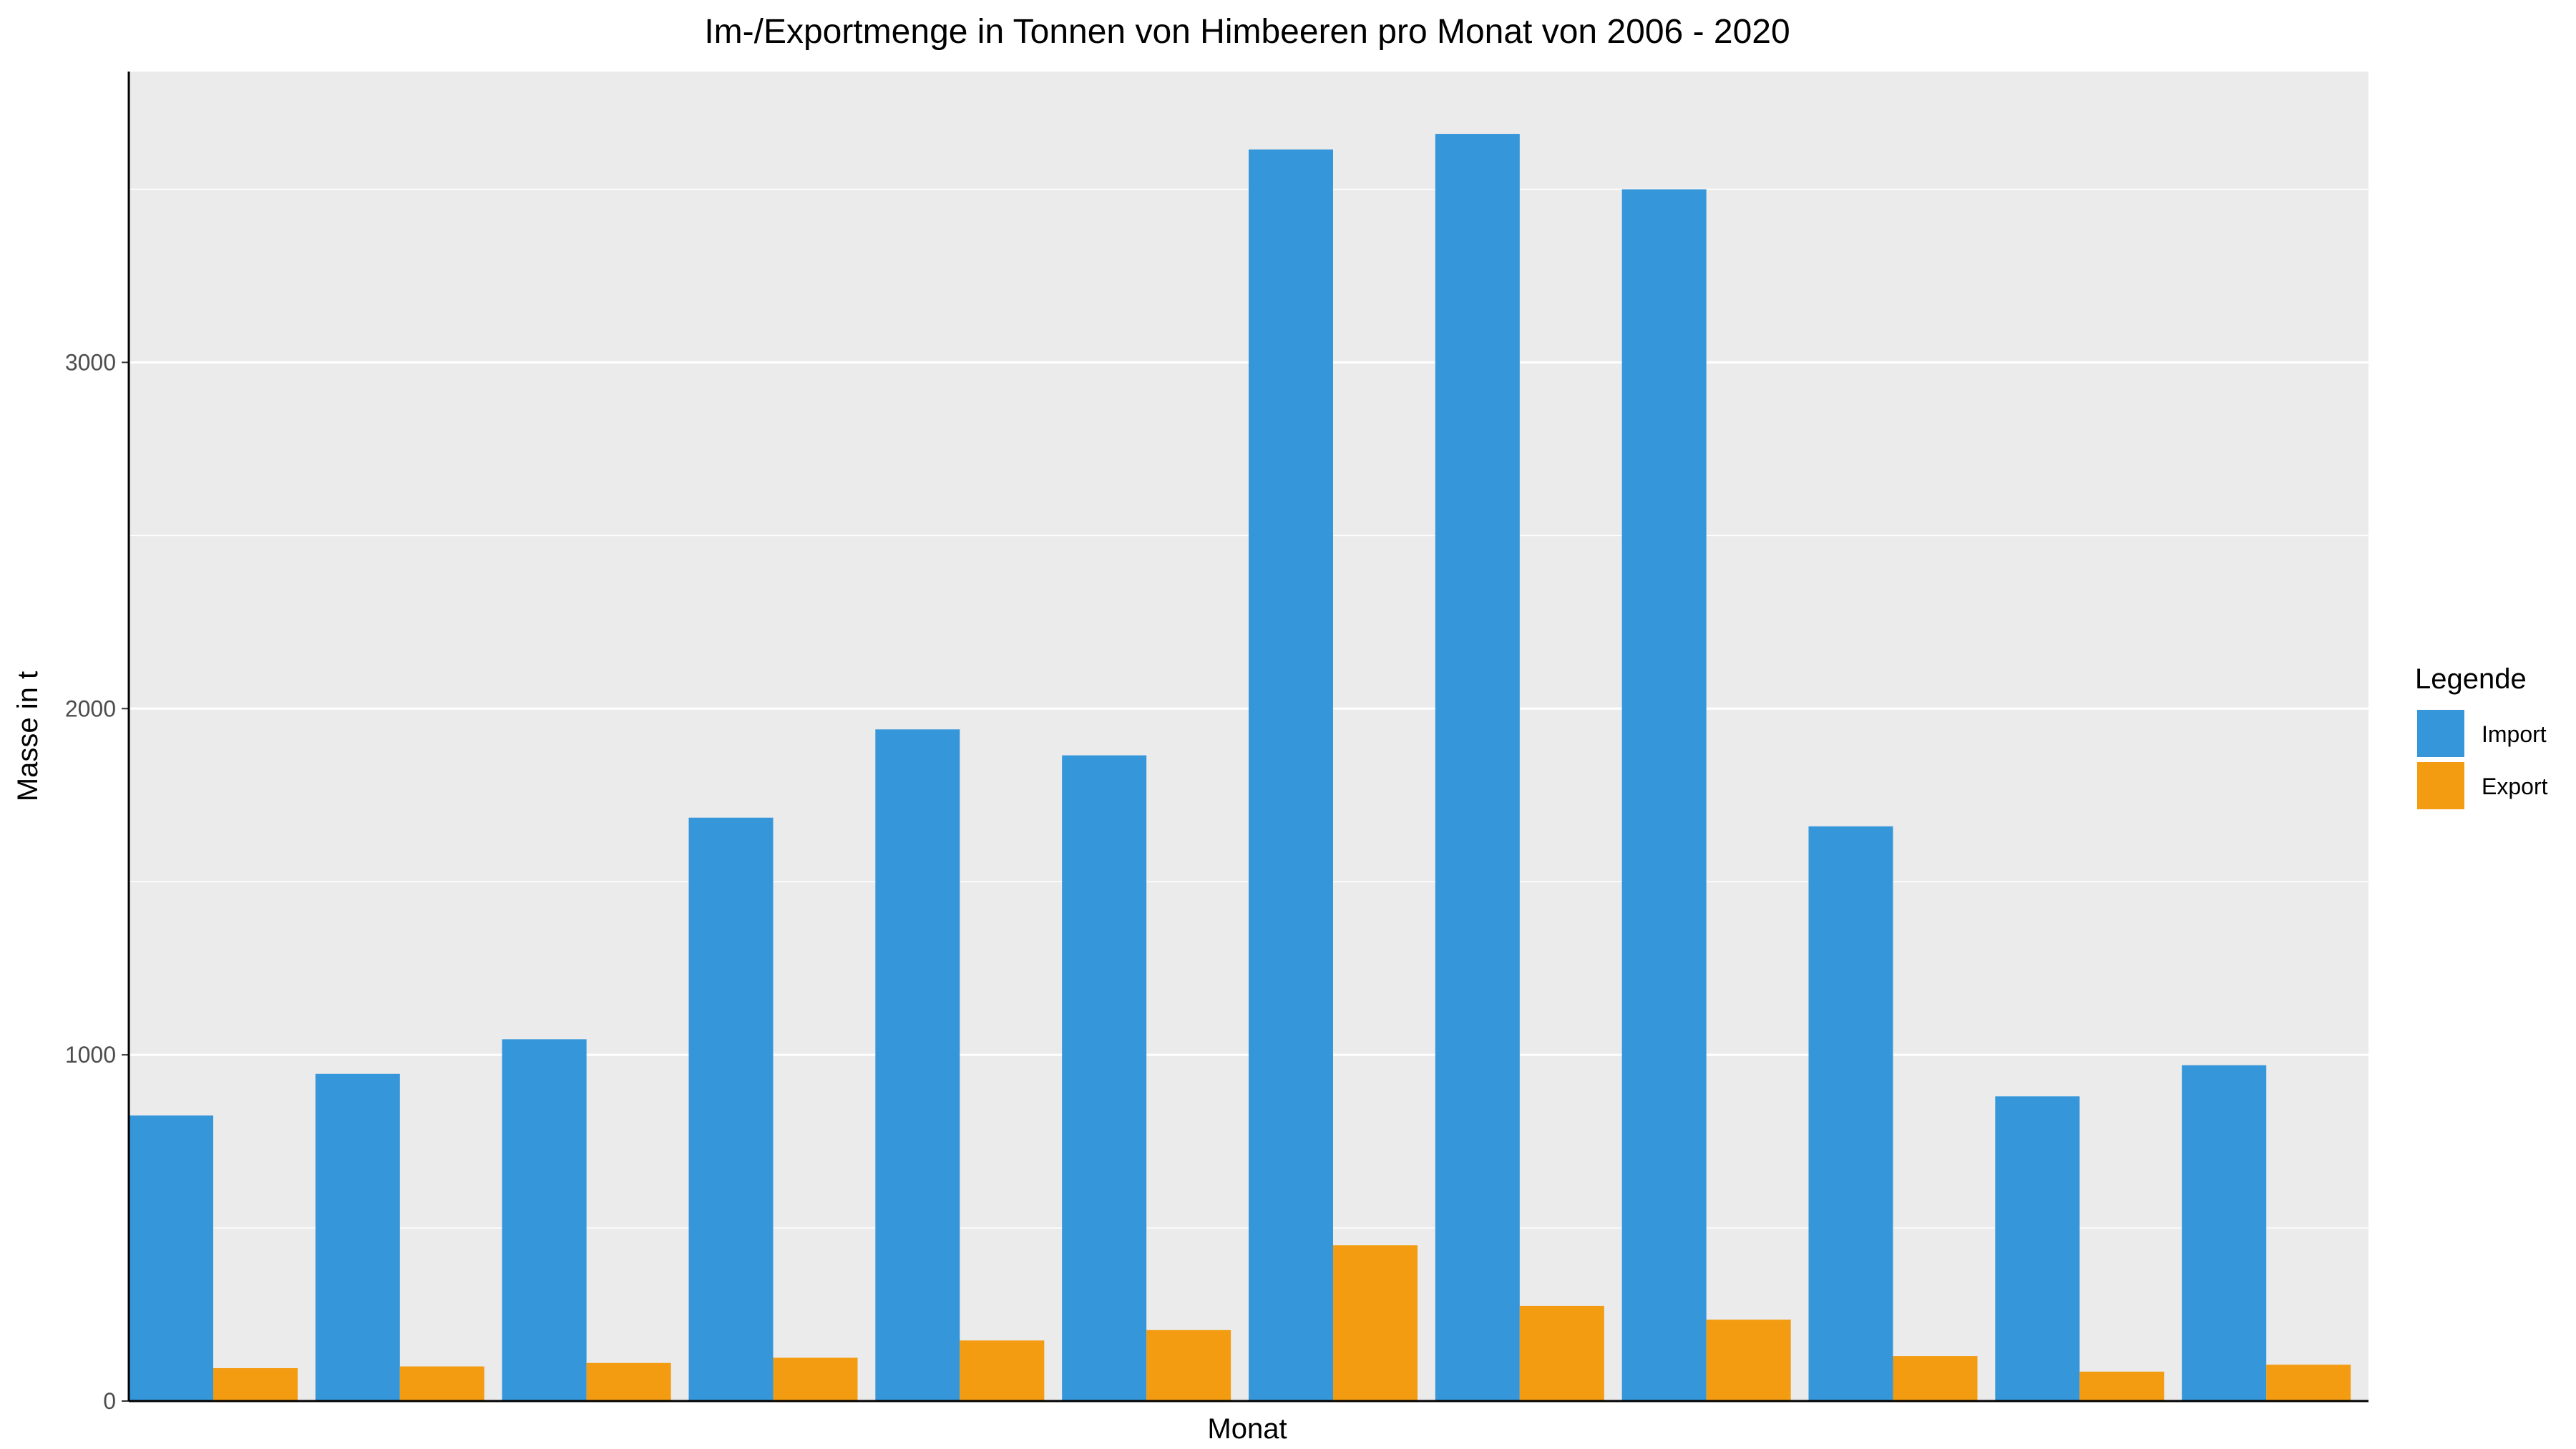 Image resolution: width=2576 pixels, height=1449 pixels. What do you see at coordinates (2515, 786) in the screenshot?
I see `legend-label-export: Export` at bounding box center [2515, 786].